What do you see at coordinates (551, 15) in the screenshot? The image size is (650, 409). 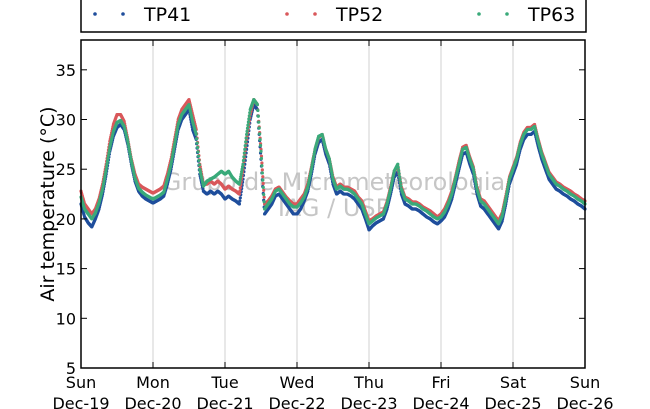 I see `legend-label-TP63: TP63` at bounding box center [551, 15].